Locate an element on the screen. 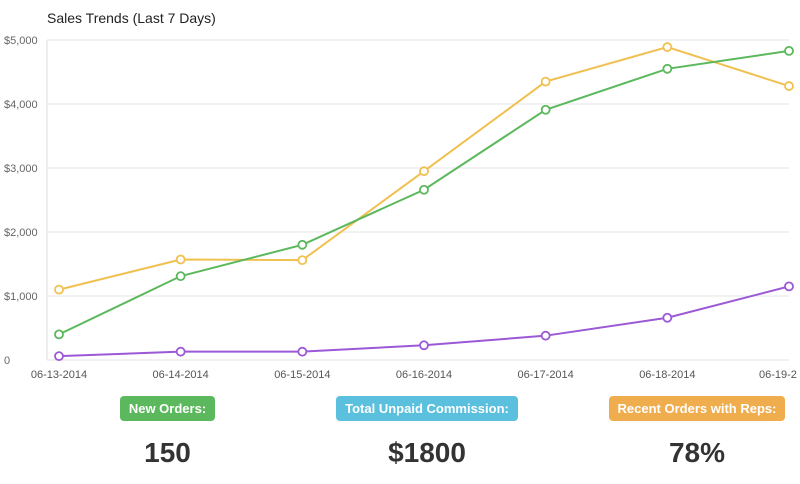 Image resolution: width=800 pixels, height=484 pixels. x-tick-label: 06-13-2014 is located at coordinates (59, 375).